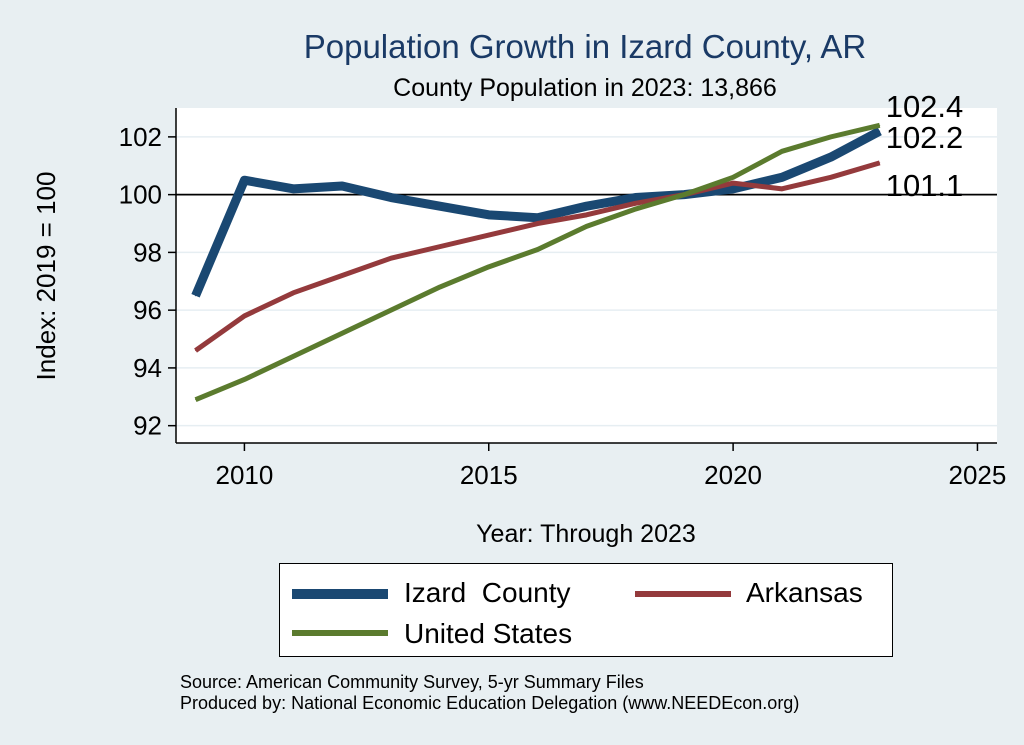  What do you see at coordinates (340, 633) in the screenshot?
I see `legend-swatch-united-states` at bounding box center [340, 633].